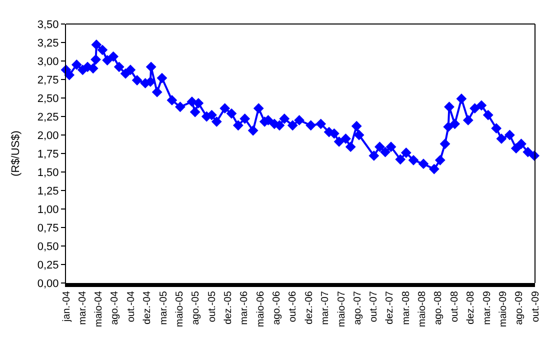  What do you see at coordinates (48, 172) in the screenshot?
I see `y-tick-label: 1,50` at bounding box center [48, 172].